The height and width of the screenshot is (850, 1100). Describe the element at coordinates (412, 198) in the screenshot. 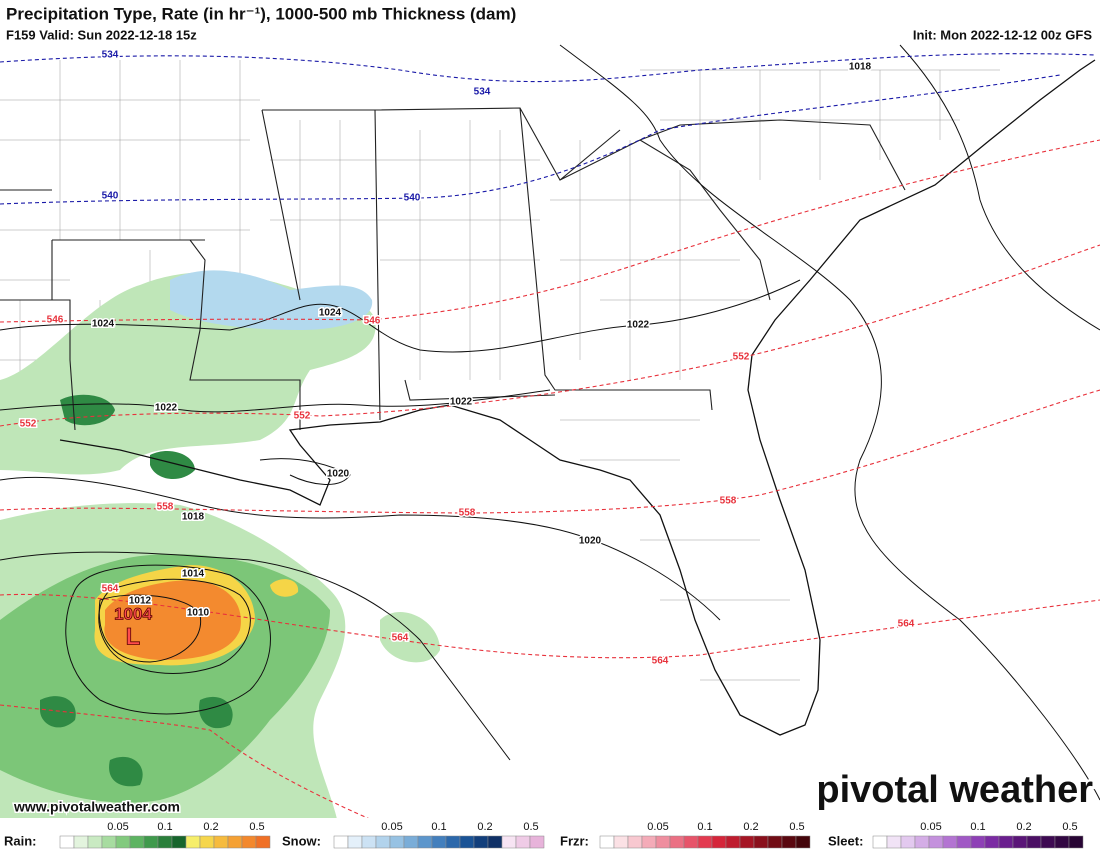

I see `thickness-label: 540` at that location.